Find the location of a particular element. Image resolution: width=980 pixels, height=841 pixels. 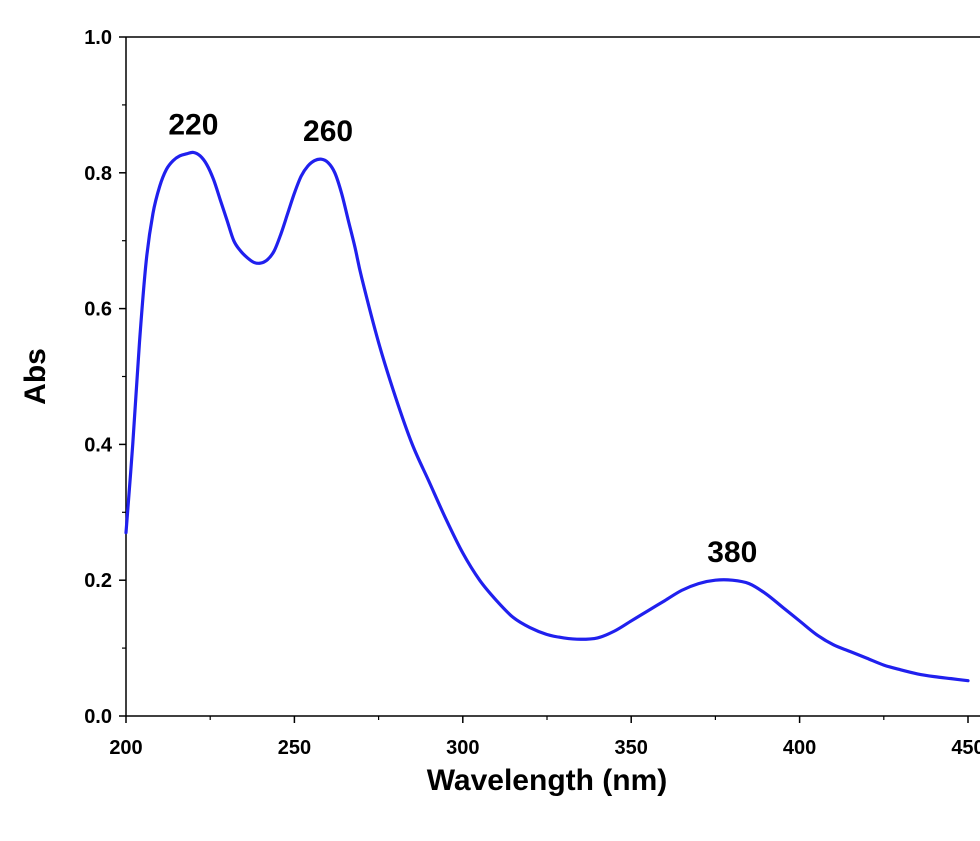

y-tick-label: 0.0 is located at coordinates (98, 717).